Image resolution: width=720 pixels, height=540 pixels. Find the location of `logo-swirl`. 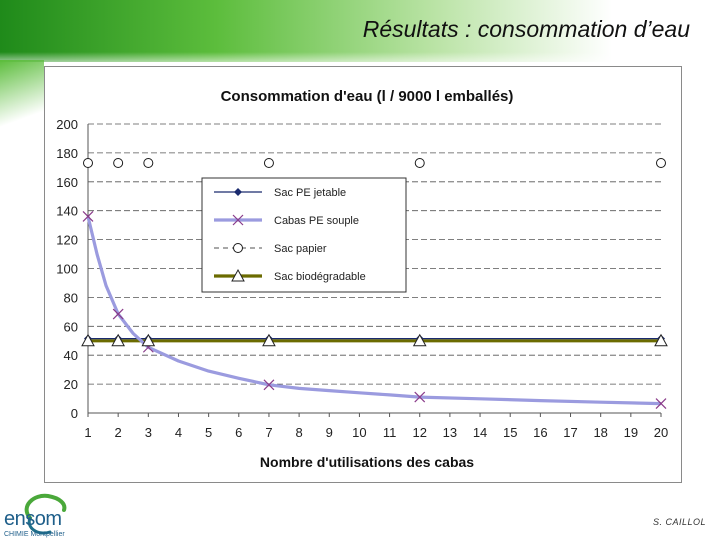

logo-swirl is located at coordinates (45, 506).